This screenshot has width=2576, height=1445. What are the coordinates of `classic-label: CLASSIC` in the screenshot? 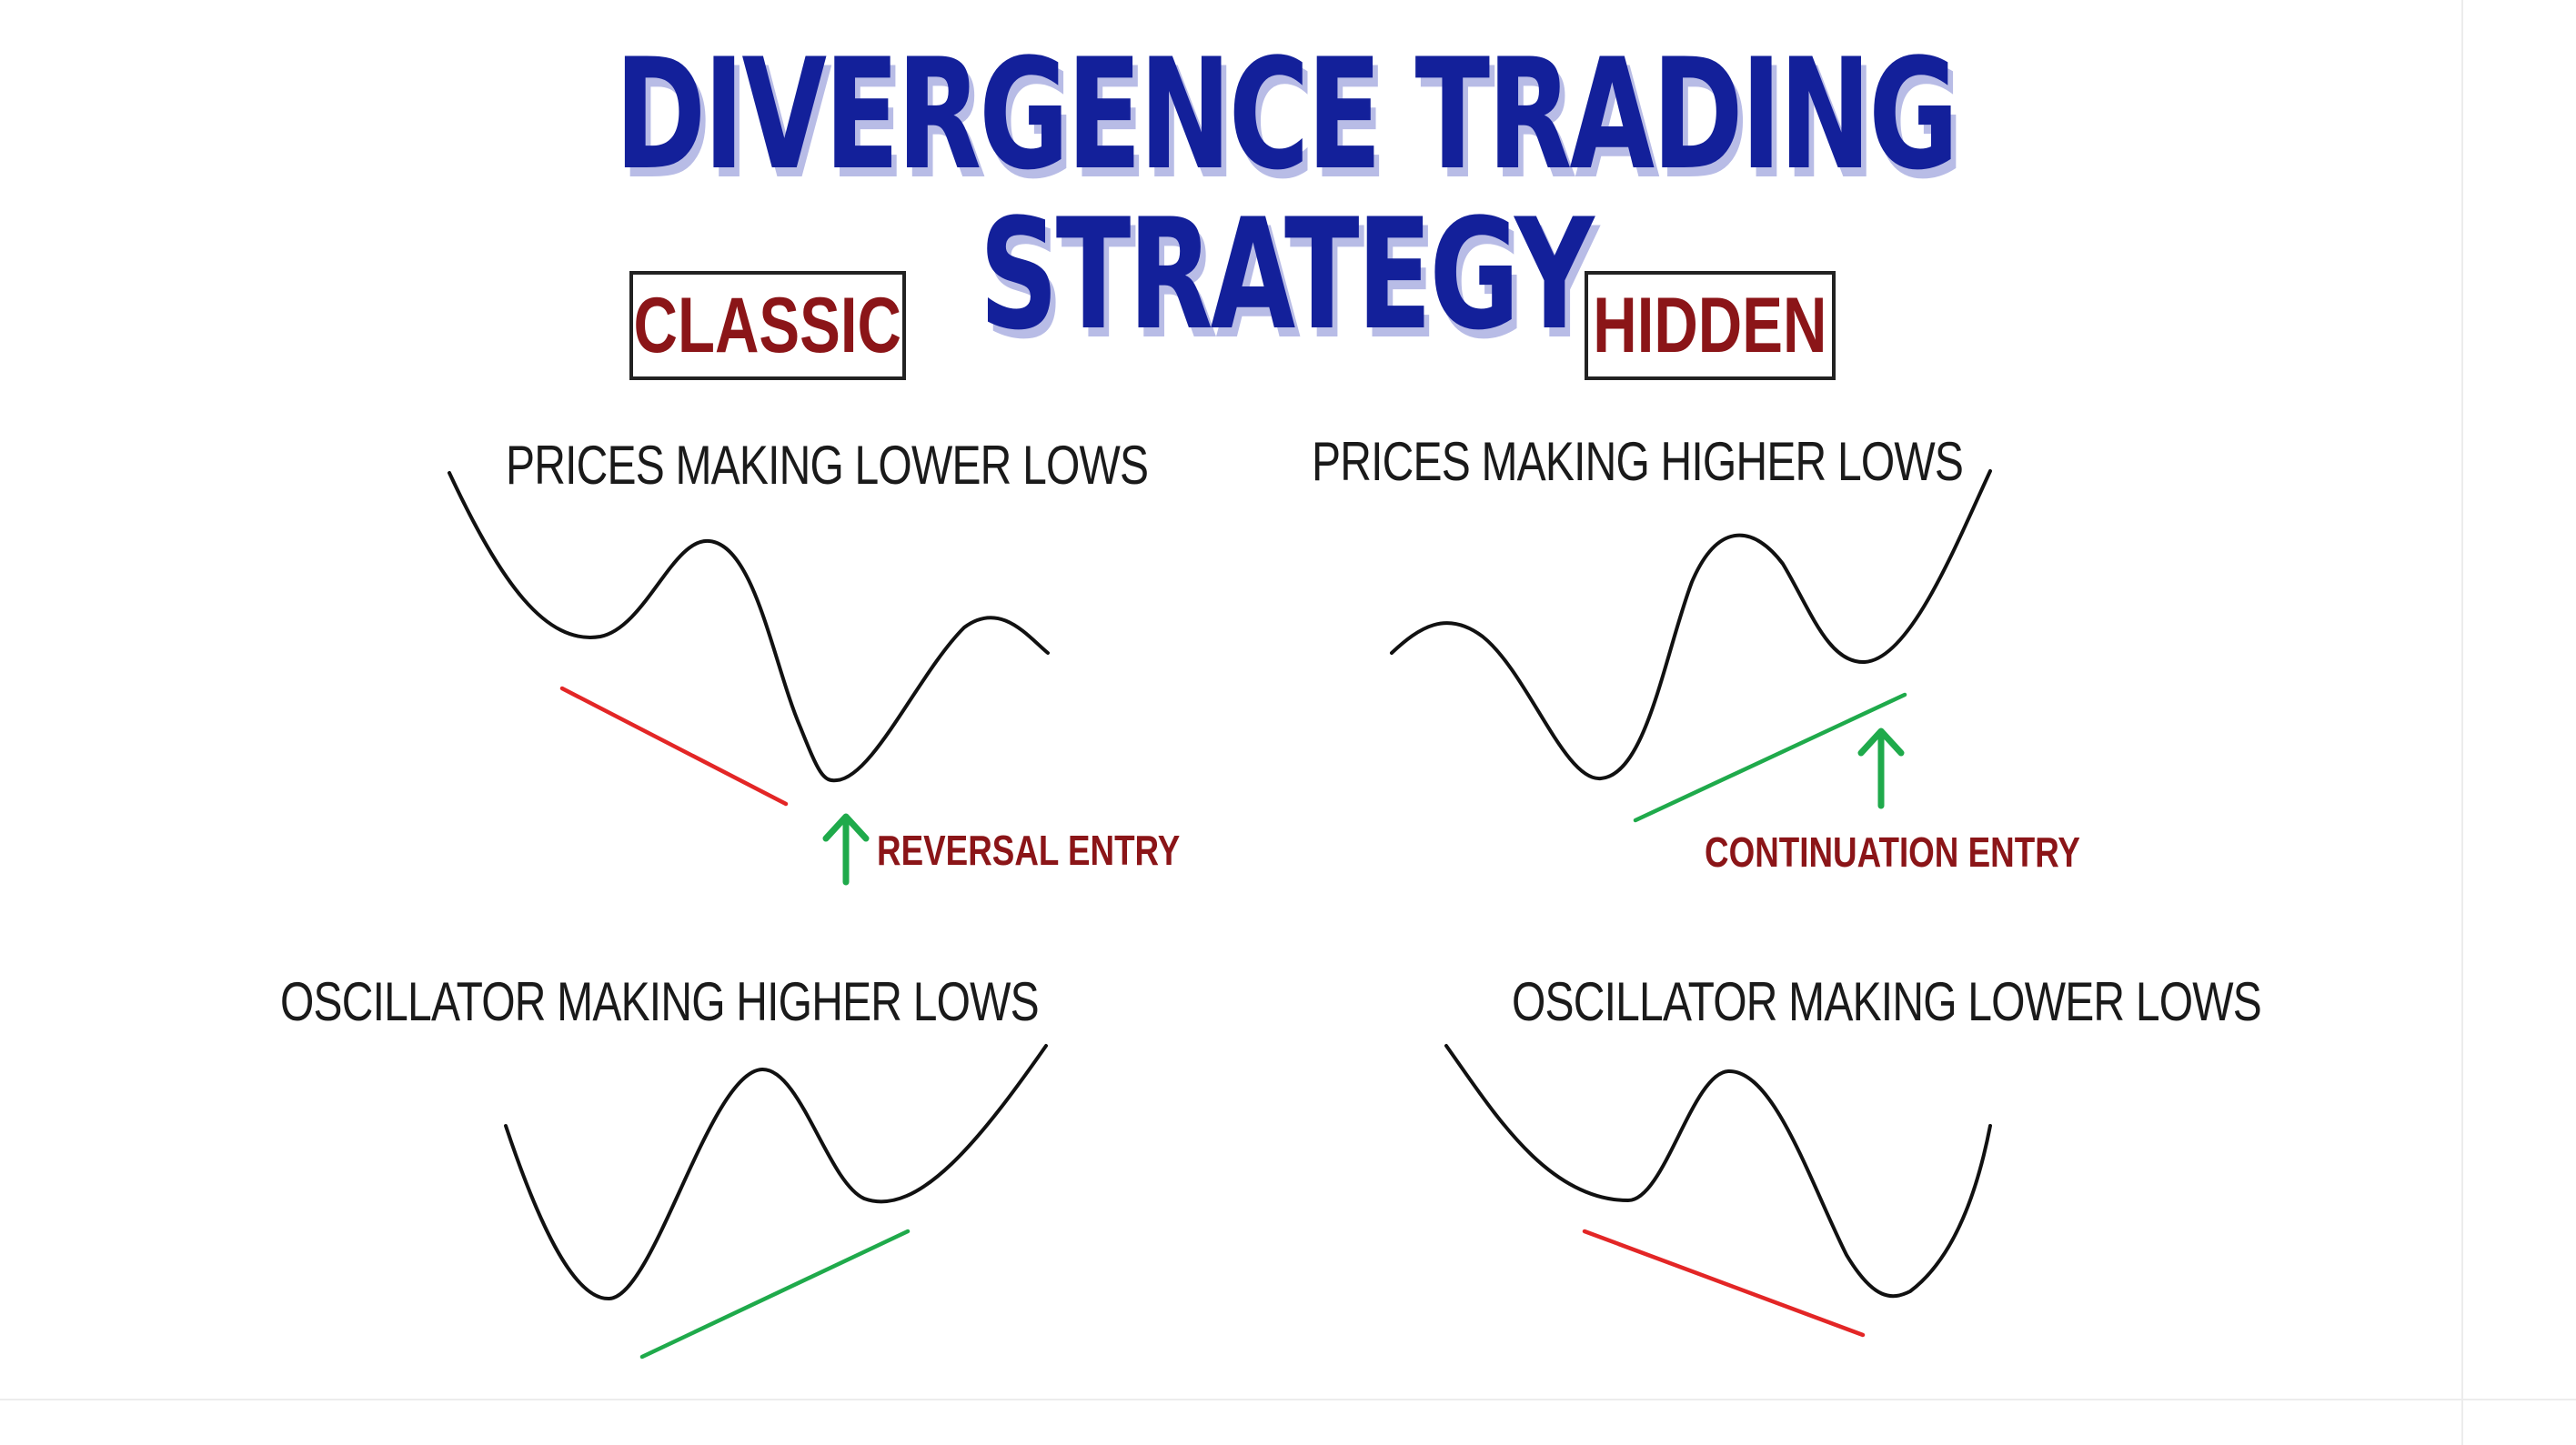 It's located at (767, 325).